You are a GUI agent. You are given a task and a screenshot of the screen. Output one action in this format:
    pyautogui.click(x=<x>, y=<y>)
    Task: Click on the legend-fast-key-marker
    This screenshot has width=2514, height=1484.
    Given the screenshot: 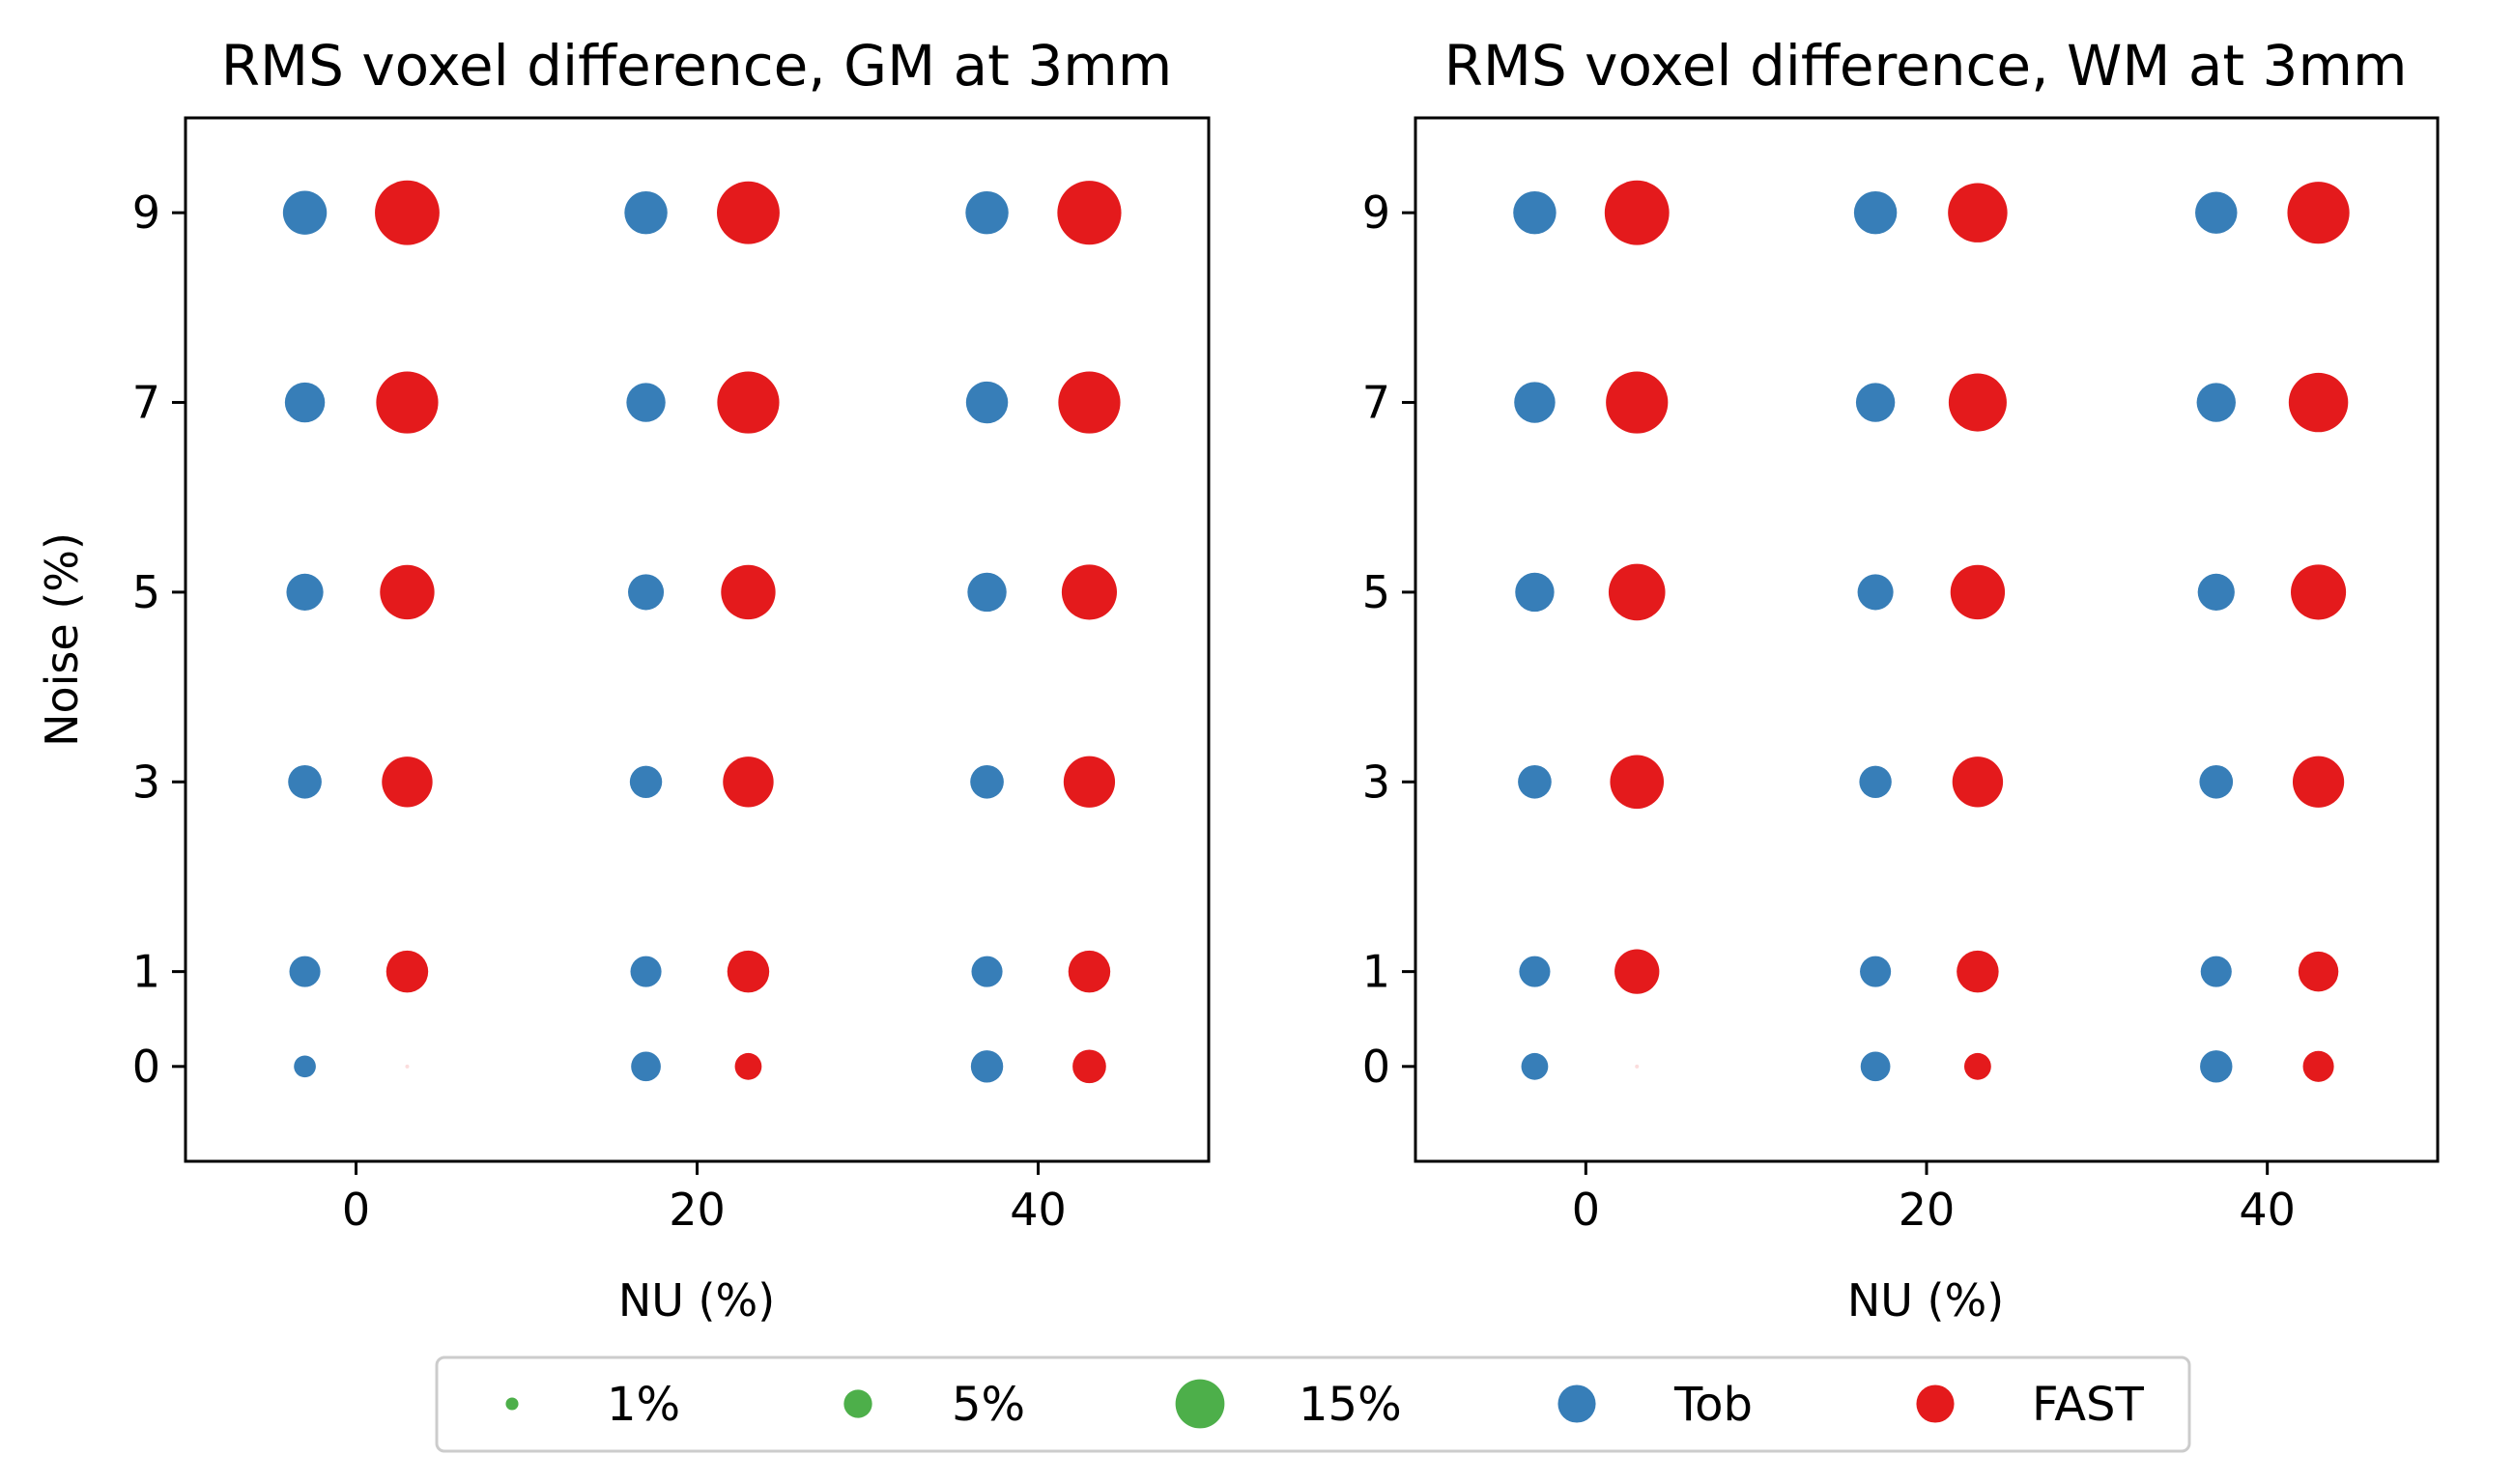 What is the action you would take?
    pyautogui.click(x=1936, y=1403)
    